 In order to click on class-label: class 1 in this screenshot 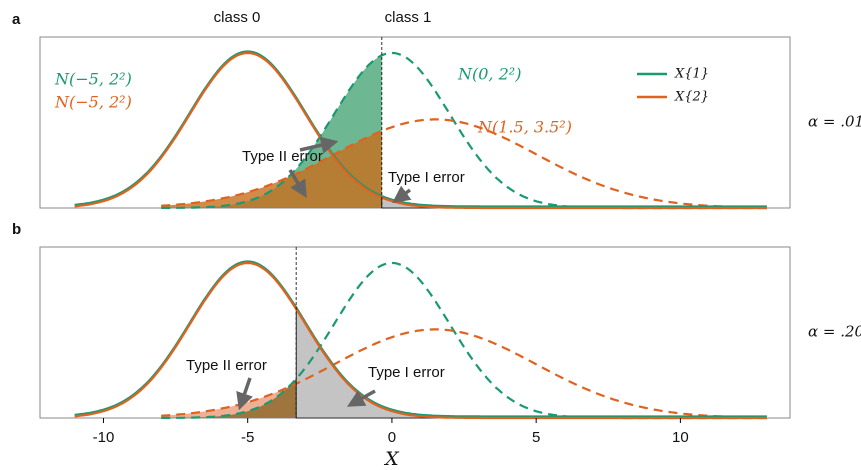, I will do `click(408, 17)`.